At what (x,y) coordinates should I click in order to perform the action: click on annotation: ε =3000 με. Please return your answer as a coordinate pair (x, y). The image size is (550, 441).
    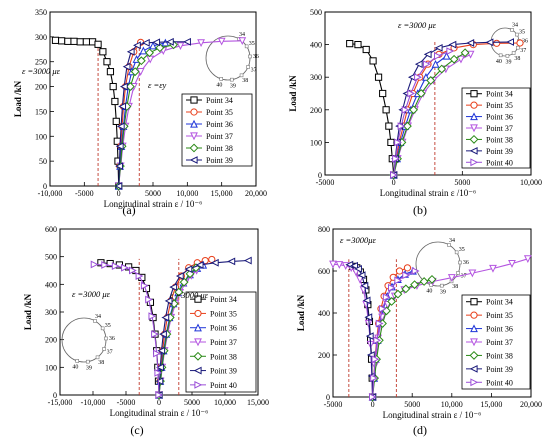
    Looking at the image, I should click on (189, 295).